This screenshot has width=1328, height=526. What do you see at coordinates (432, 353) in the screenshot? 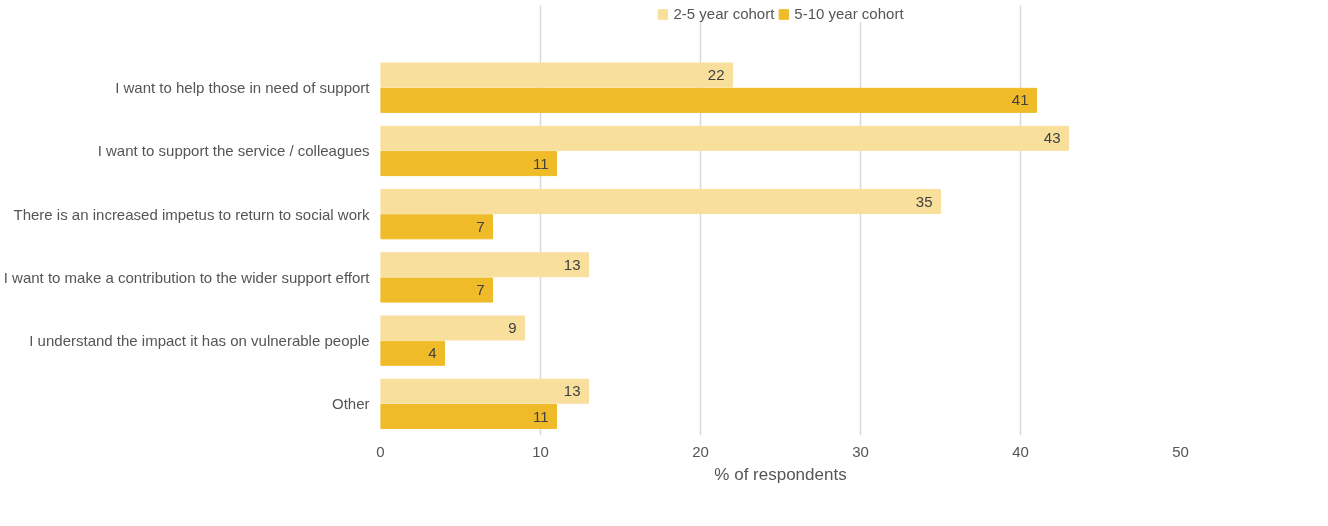
I see `data-label: 4` at bounding box center [432, 353].